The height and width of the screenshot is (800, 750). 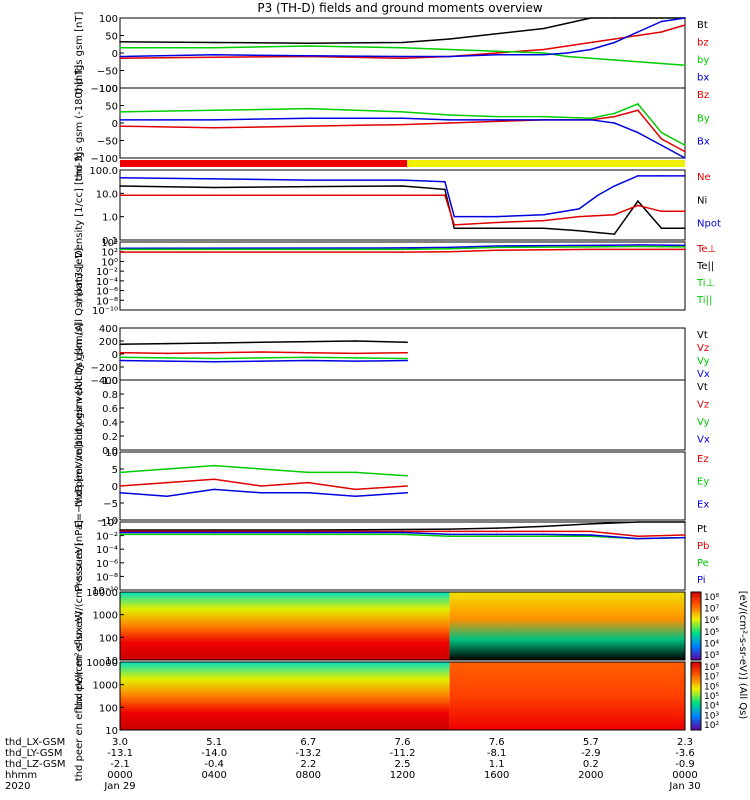 What do you see at coordinates (107, 194) in the screenshot?
I see `y-tick-label: 10.0` at bounding box center [107, 194].